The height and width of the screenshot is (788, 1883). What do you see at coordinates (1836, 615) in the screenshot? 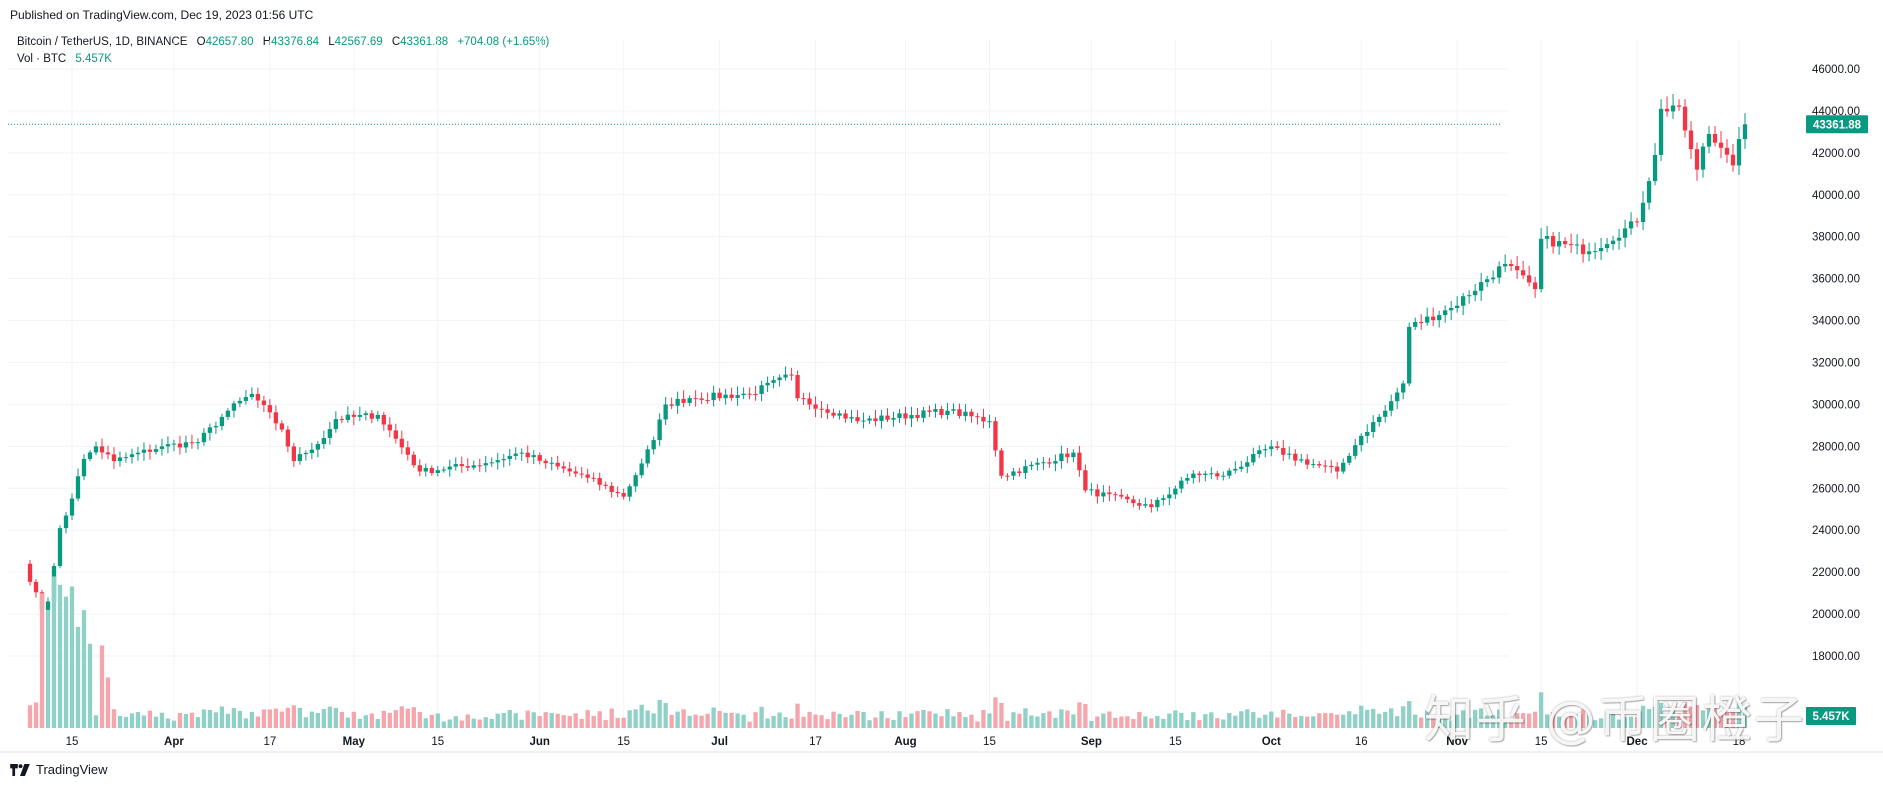
I see `y-tick-label-1: 20000.00` at bounding box center [1836, 615].